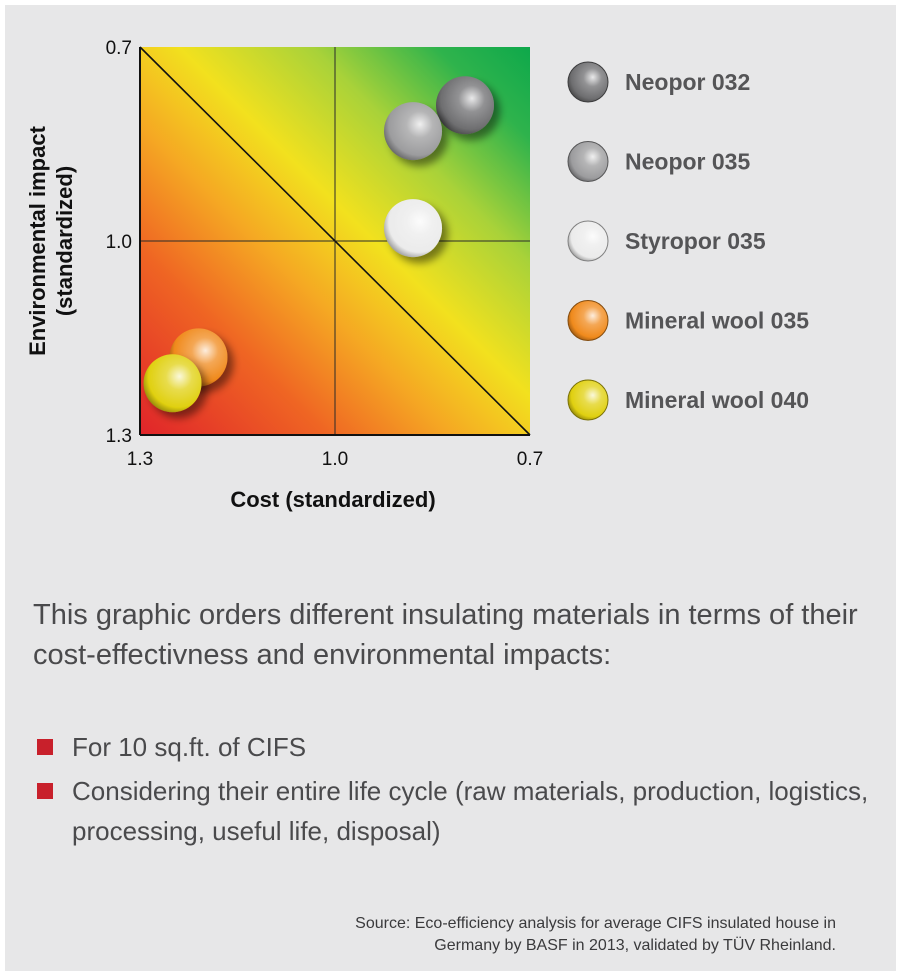  I want to click on legend-label: Neopor 035, so click(687, 162).